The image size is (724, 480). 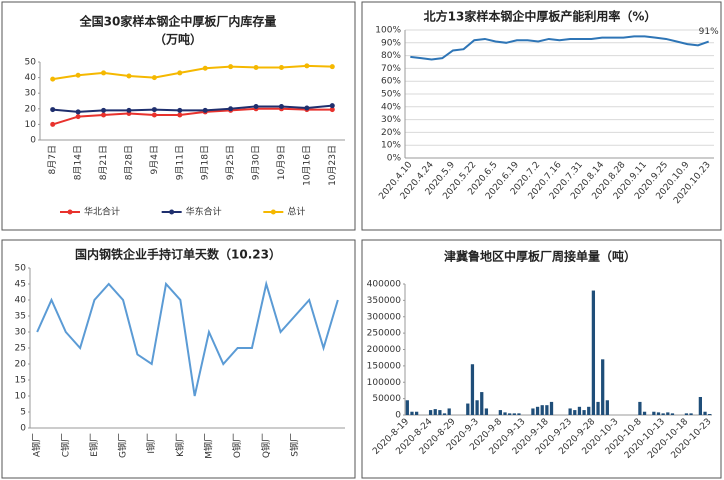 I want to click on x-tick-label: S钢厂, so click(x=294, y=445).